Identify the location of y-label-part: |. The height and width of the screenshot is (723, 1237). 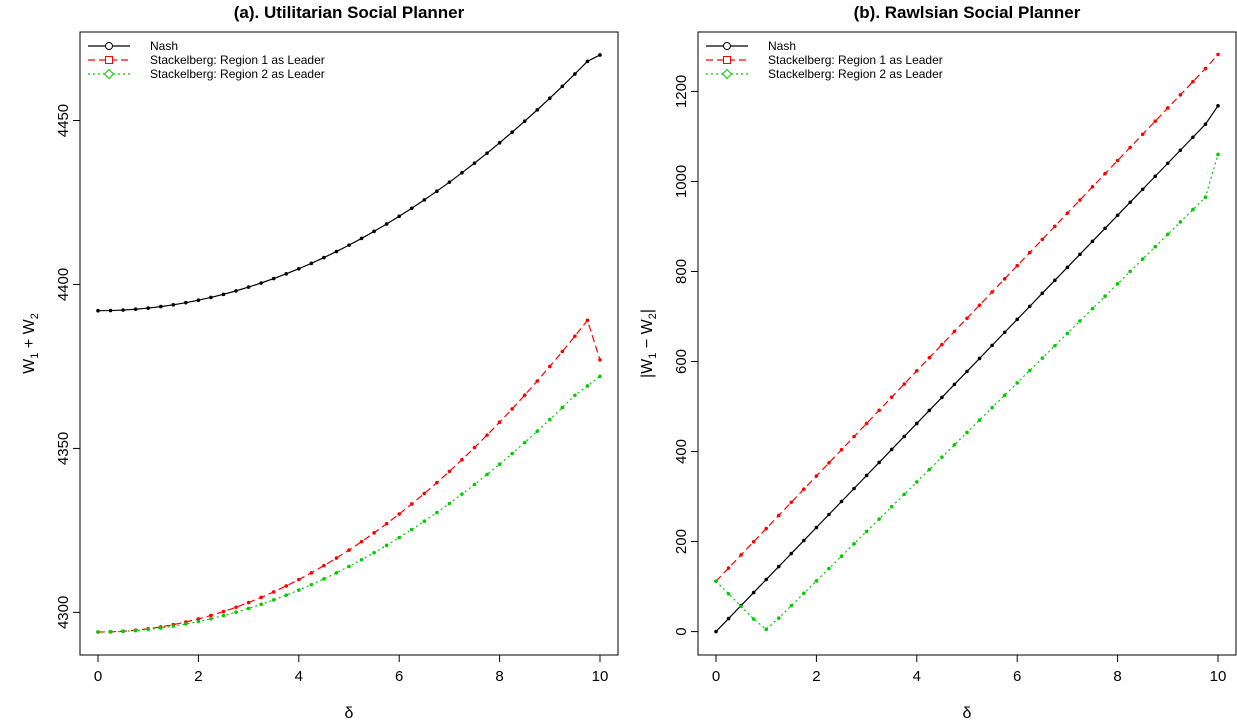
(647, 311).